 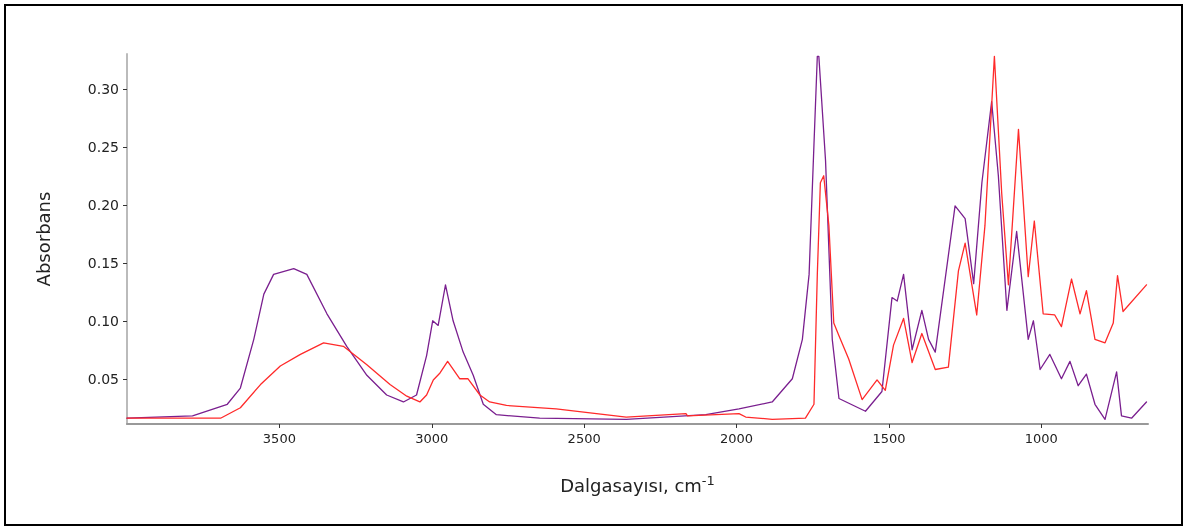 What do you see at coordinates (103, 320) in the screenshot?
I see `y-tick-label: 0.10` at bounding box center [103, 320].